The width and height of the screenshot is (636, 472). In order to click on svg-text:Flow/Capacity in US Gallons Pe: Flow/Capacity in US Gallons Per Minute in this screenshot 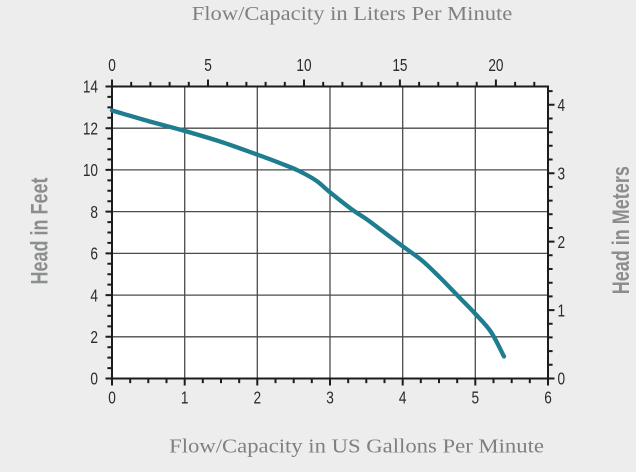, I will do `click(356, 446)`.